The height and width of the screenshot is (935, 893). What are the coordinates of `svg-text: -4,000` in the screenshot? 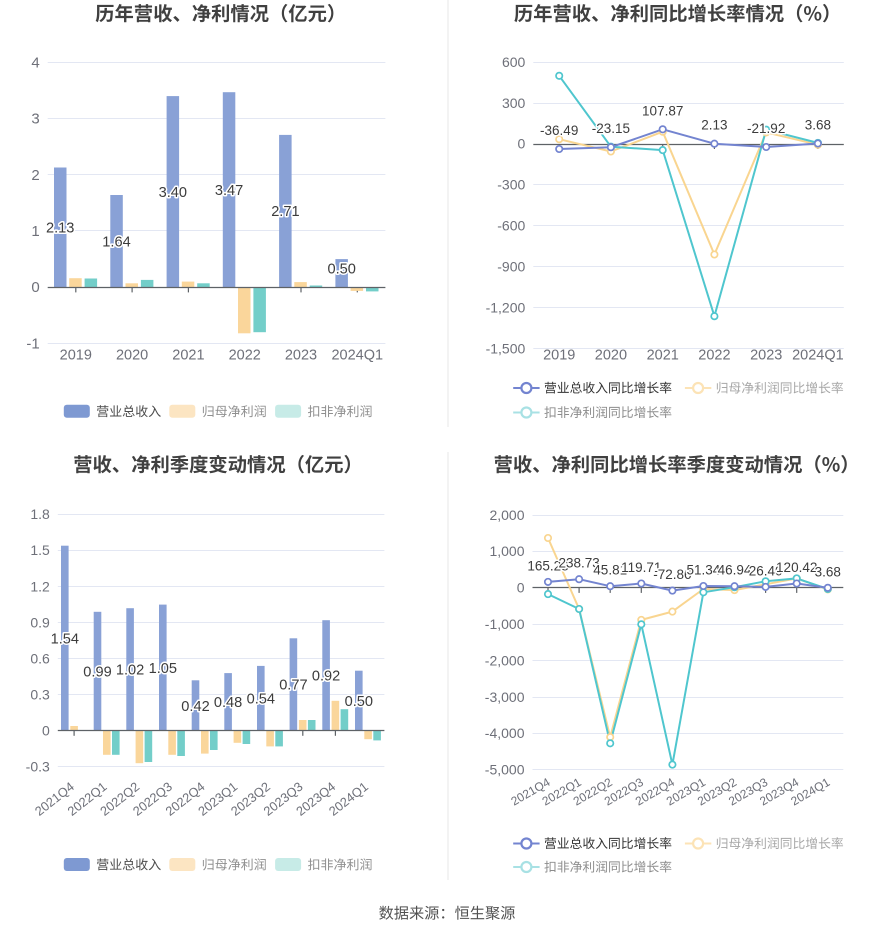 It's located at (505, 733).